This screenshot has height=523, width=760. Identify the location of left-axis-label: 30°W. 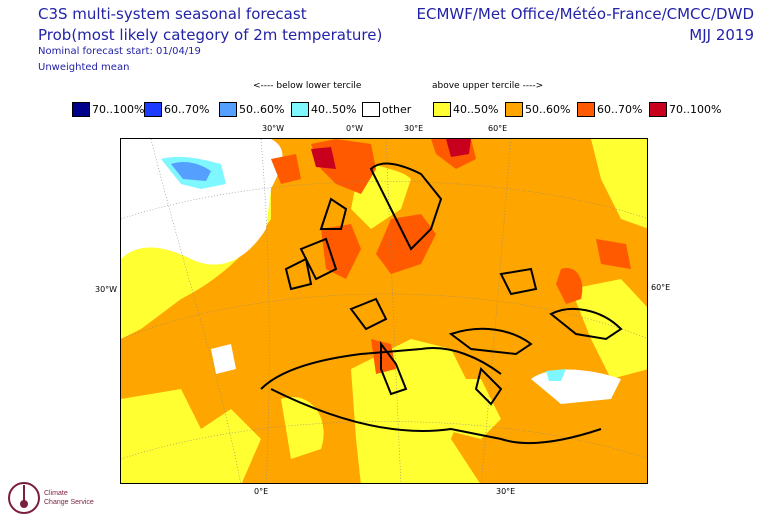
(106, 289).